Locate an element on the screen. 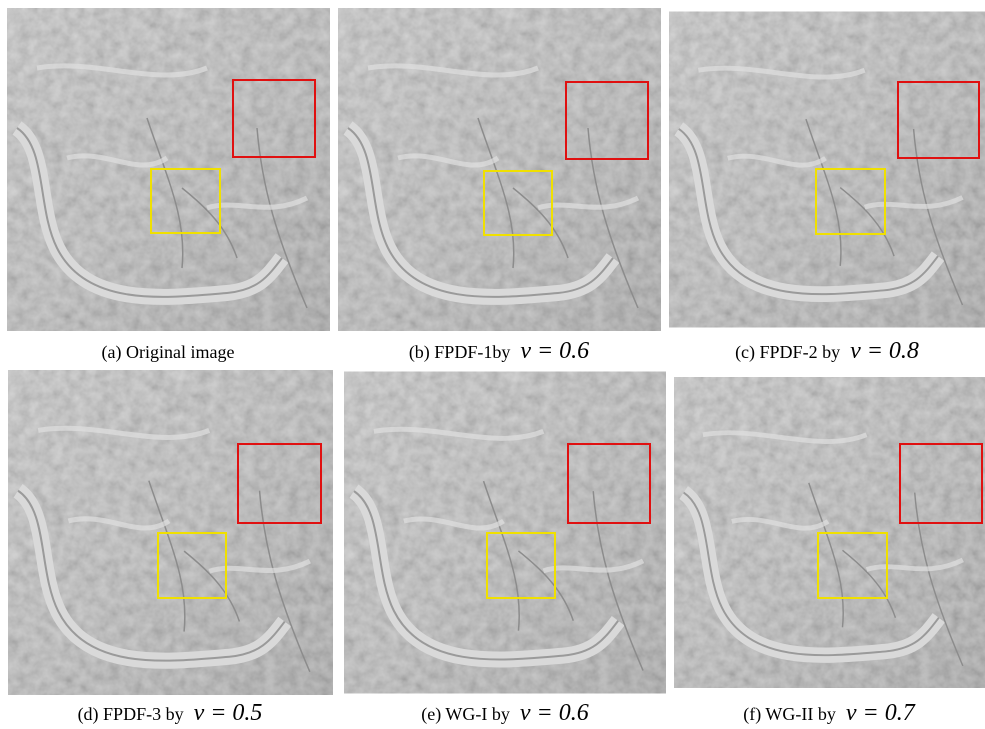 The image size is (985, 729). caption-math: v = 0.5 is located at coordinates (228, 713).